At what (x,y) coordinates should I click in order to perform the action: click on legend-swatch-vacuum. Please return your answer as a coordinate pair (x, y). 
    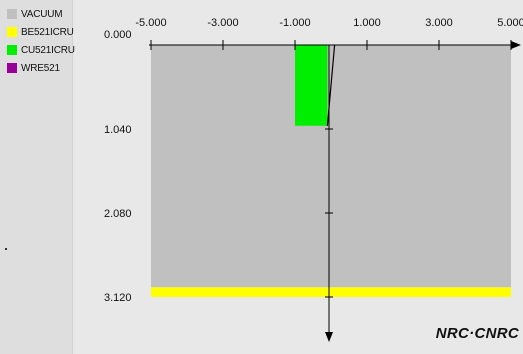
    Looking at the image, I should click on (12, 14).